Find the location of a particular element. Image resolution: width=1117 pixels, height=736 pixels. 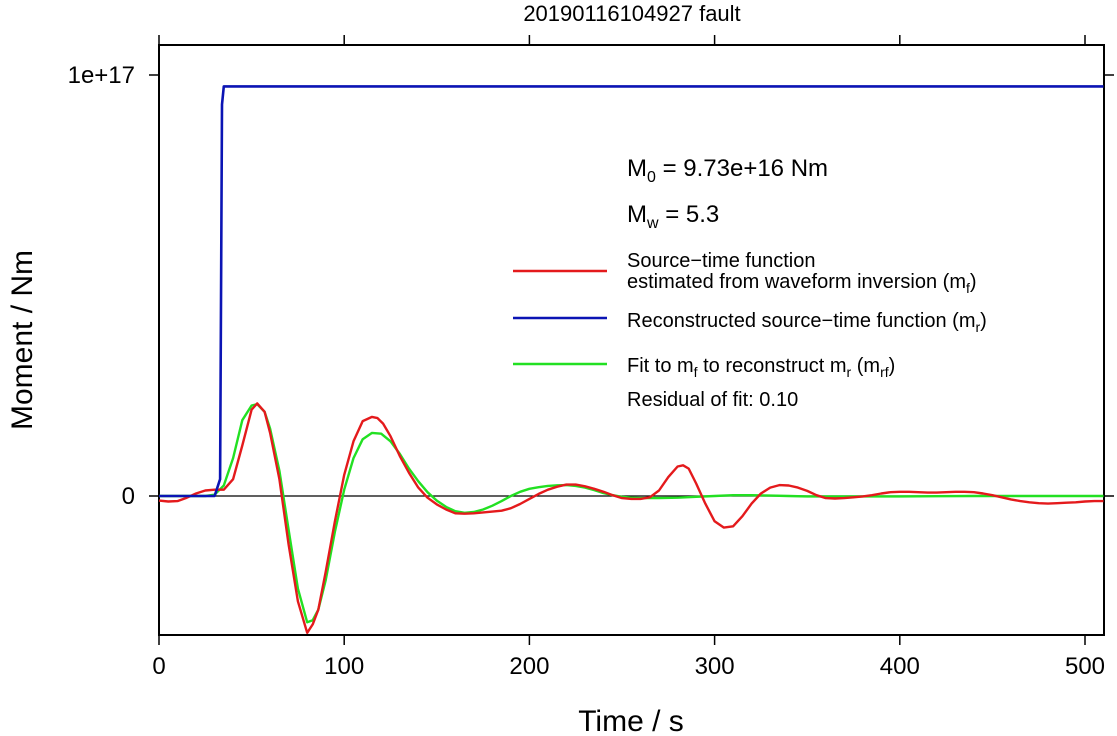

x-tick-label: 300 is located at coordinates (715, 666).